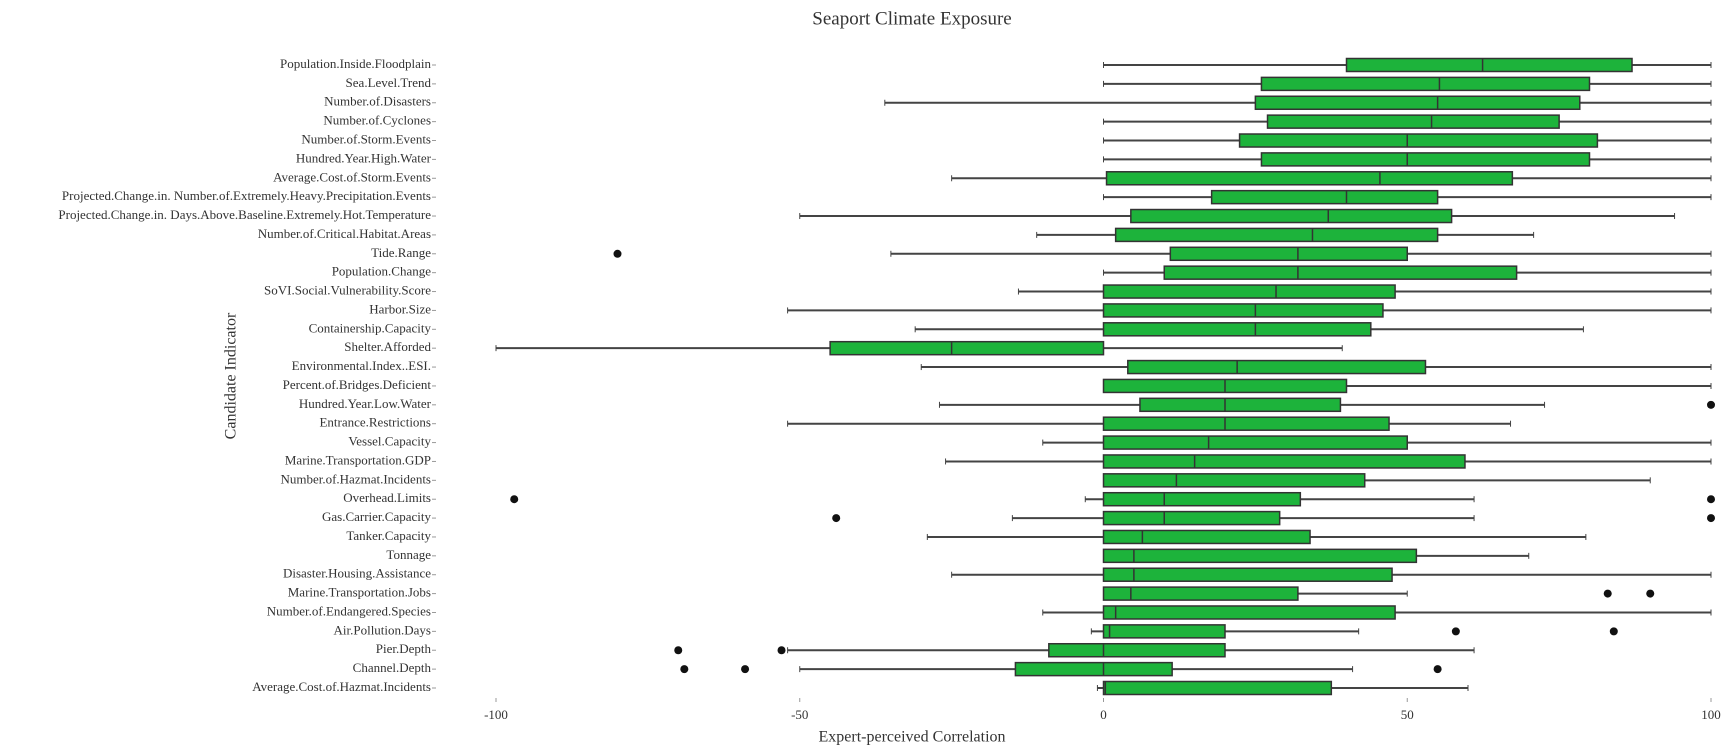  What do you see at coordinates (344, 233) in the screenshot?
I see `y-tick-label: Number.of.Critical.Habitat.Areas` at bounding box center [344, 233].